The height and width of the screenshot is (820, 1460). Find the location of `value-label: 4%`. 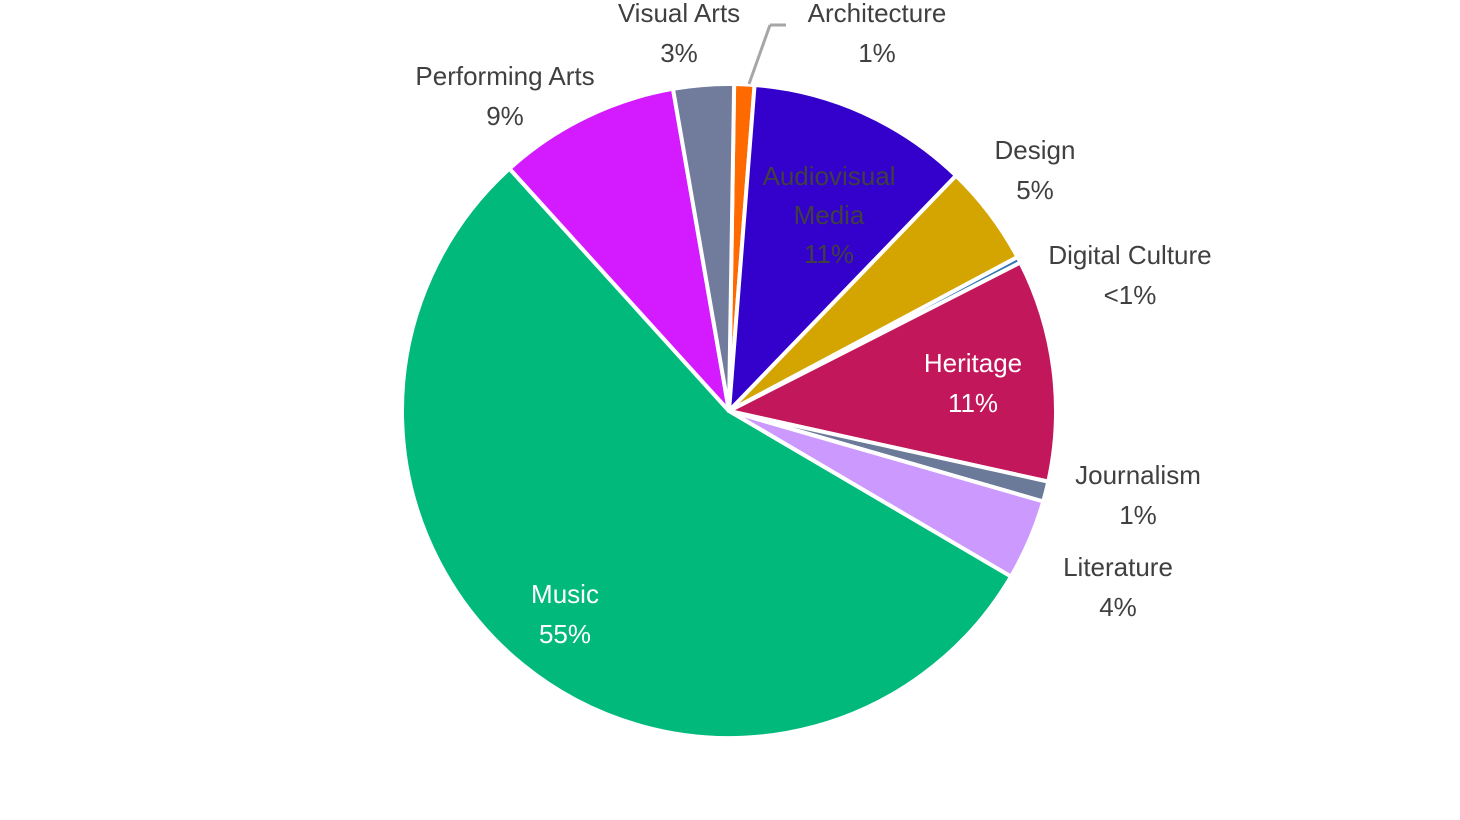

value-label: 4% is located at coordinates (1118, 607).